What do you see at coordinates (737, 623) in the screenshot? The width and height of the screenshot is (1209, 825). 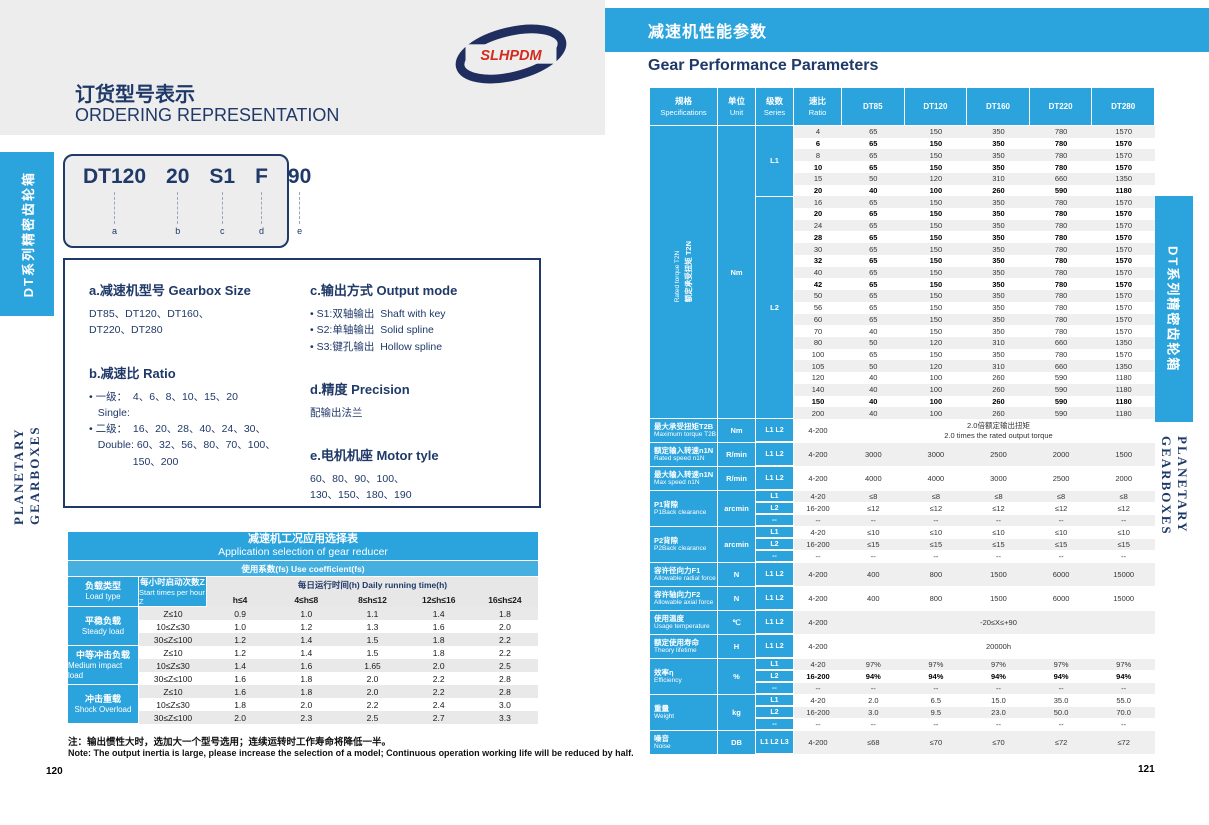 I see `param-unit: ℃` at bounding box center [737, 623].